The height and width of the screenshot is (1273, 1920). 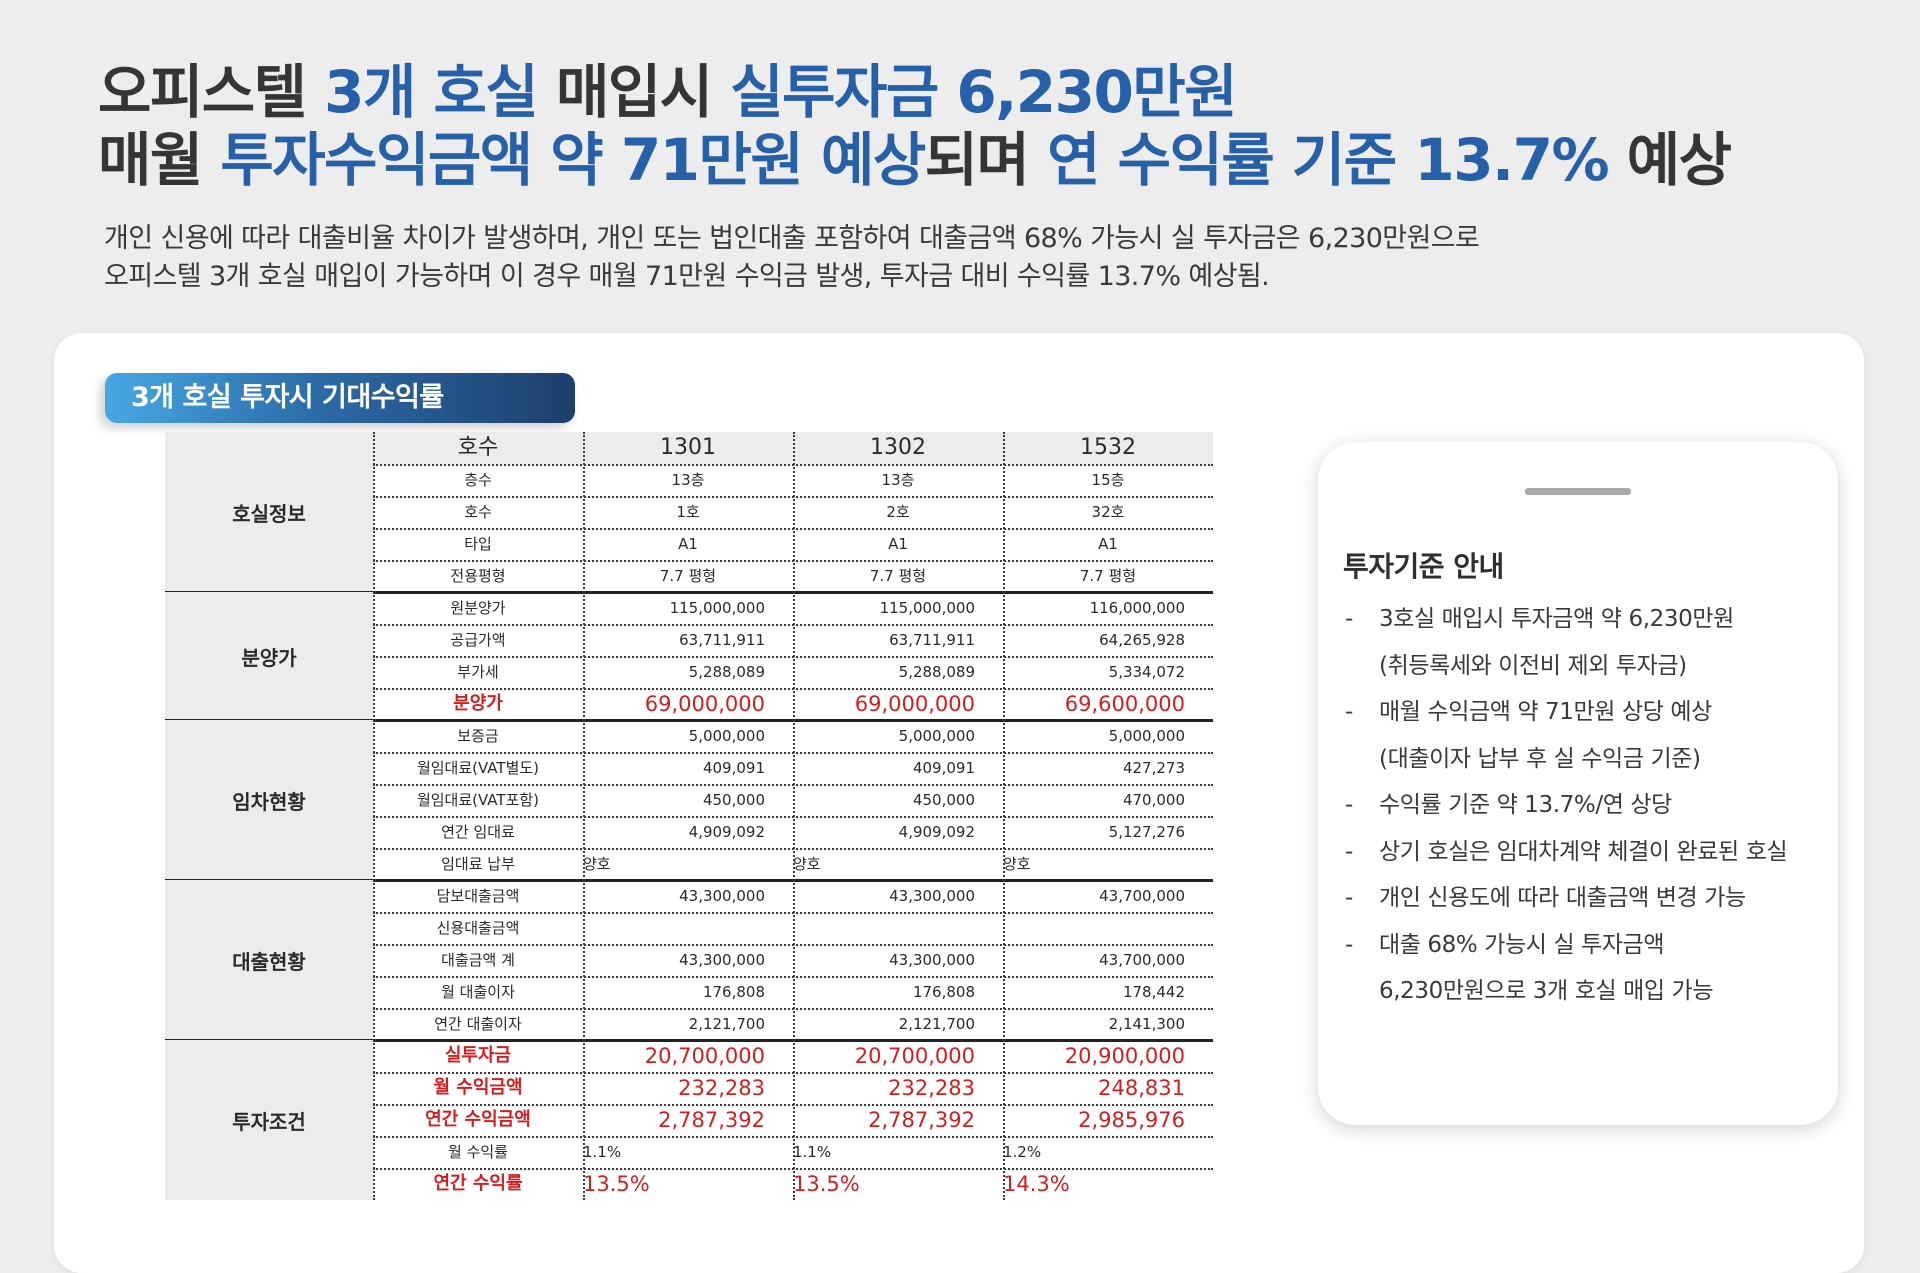 What do you see at coordinates (211, 92) in the screenshot?
I see `headline-segment: 오피스텔` at bounding box center [211, 92].